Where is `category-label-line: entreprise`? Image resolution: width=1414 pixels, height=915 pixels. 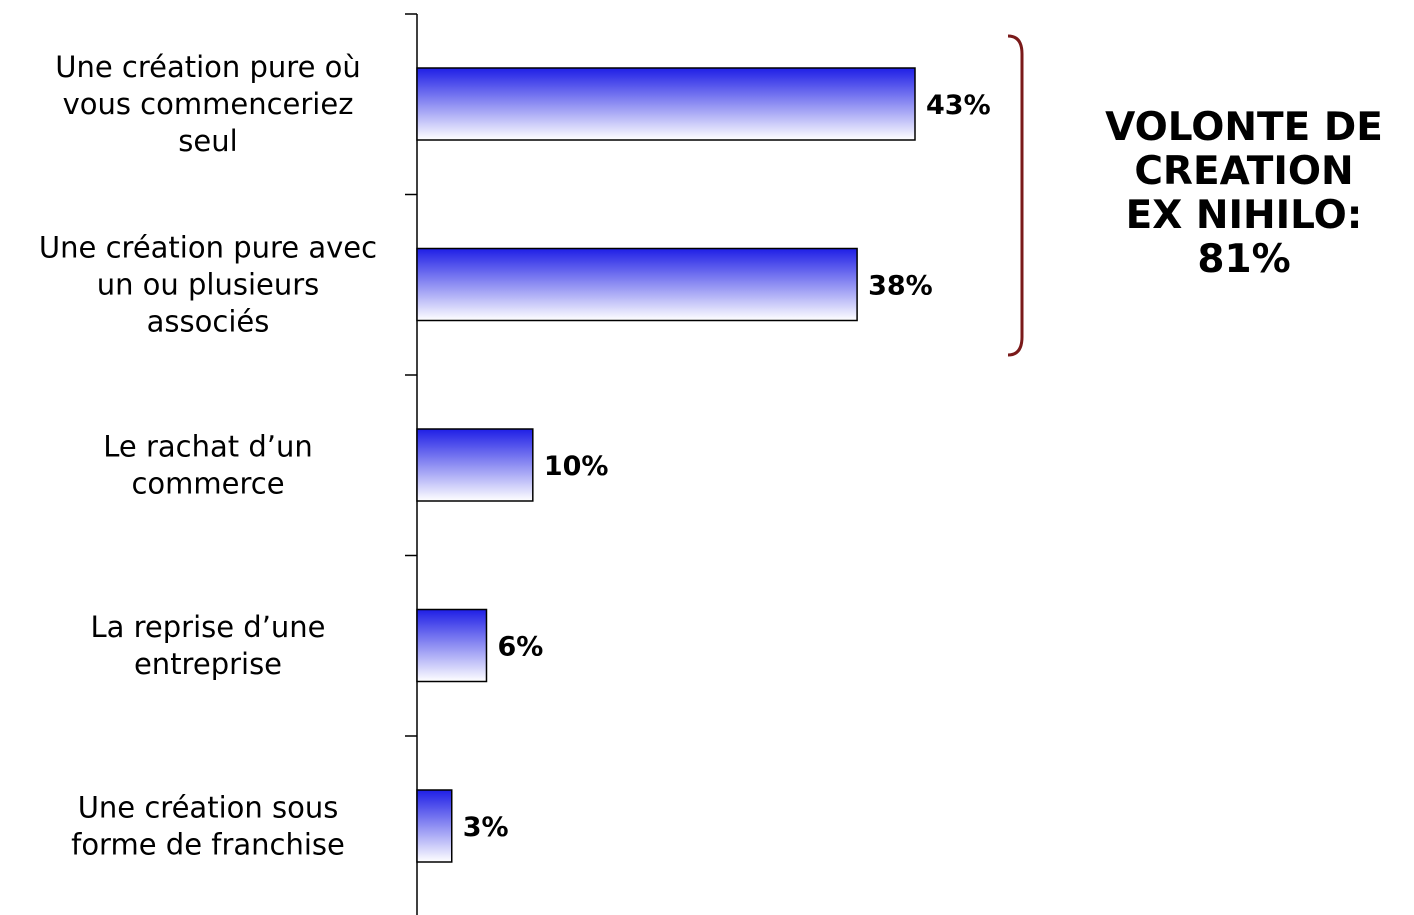 category-label-line: entreprise is located at coordinates (208, 664).